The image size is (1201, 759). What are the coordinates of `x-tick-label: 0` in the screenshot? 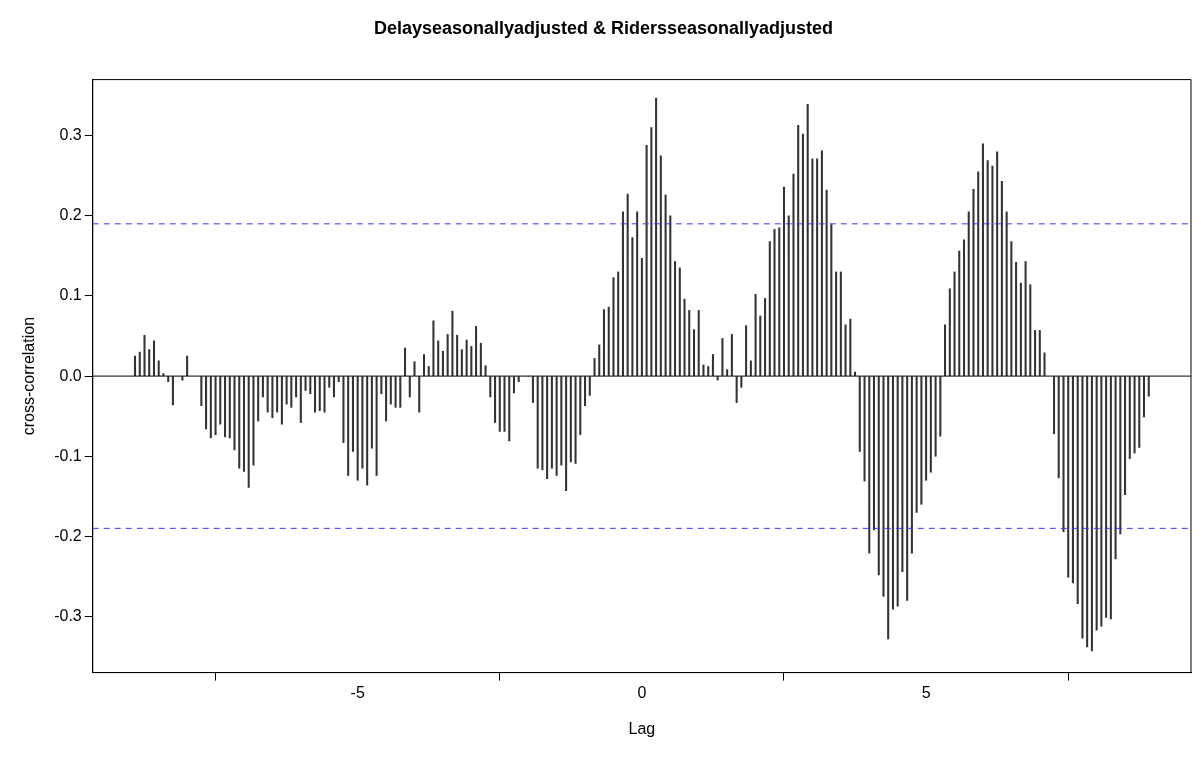 It's located at (642, 692).